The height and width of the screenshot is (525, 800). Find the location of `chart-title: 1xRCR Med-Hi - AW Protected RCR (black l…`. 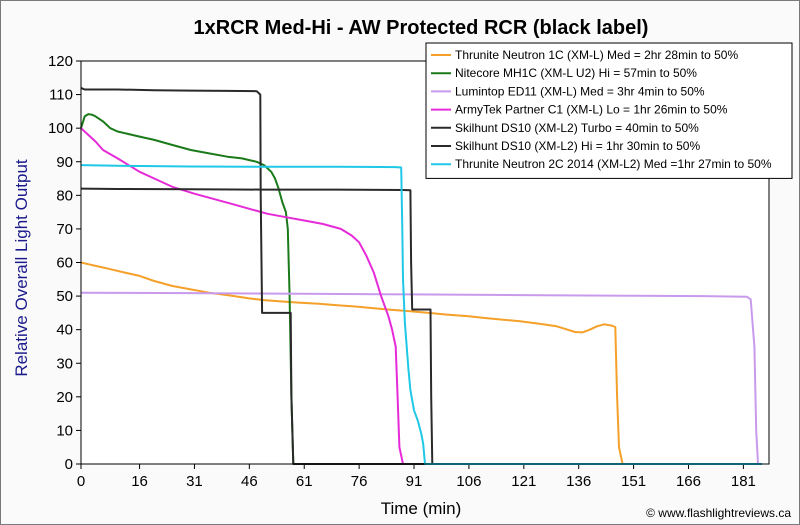

chart-title: 1xRCR Med-Hi - AW Protected RCR (black l… is located at coordinates (421, 28).